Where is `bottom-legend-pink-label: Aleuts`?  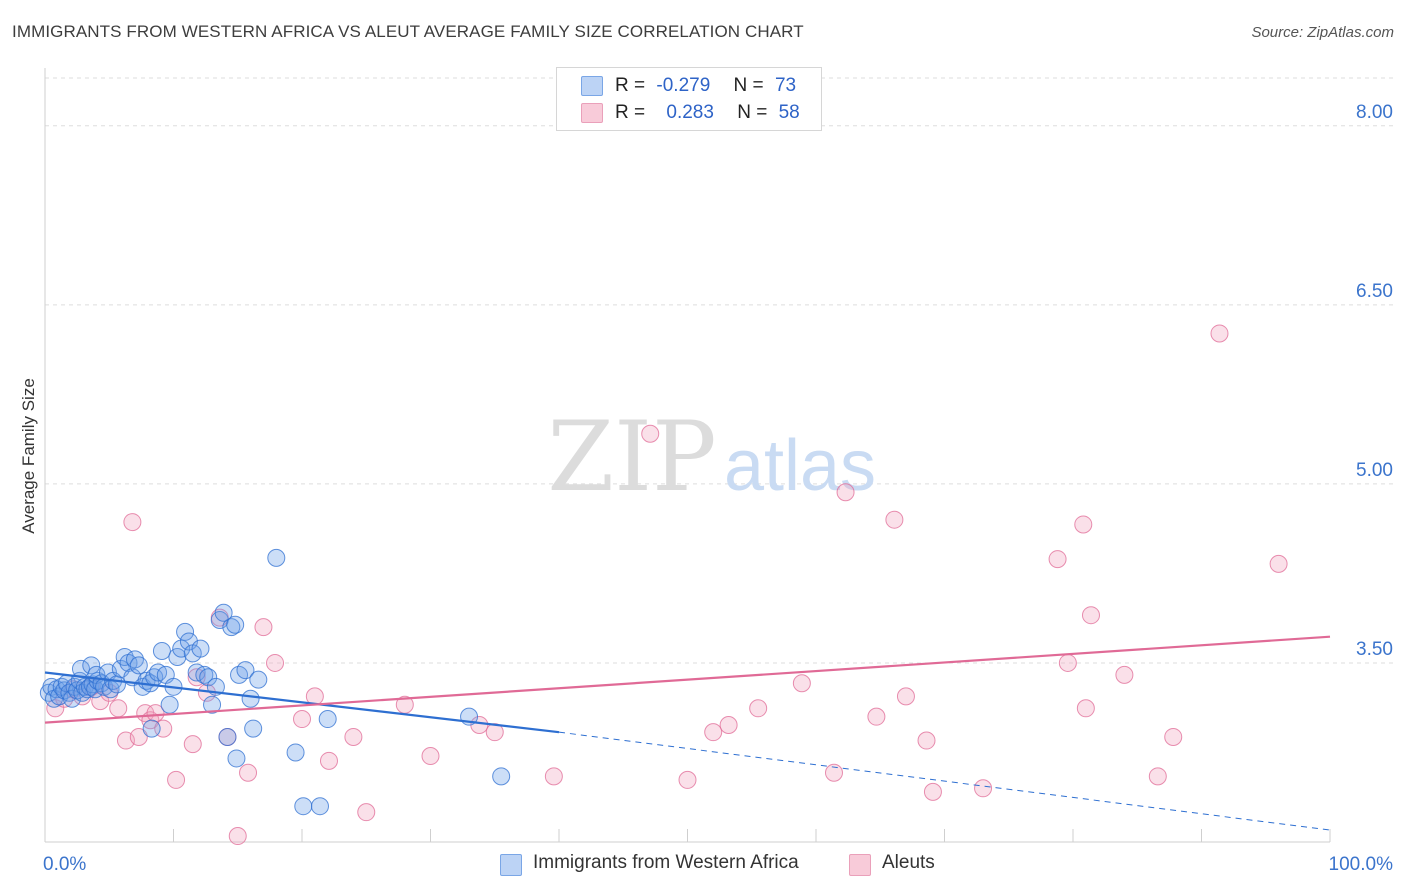 bottom-legend-pink-label: Aleuts is located at coordinates (908, 862).